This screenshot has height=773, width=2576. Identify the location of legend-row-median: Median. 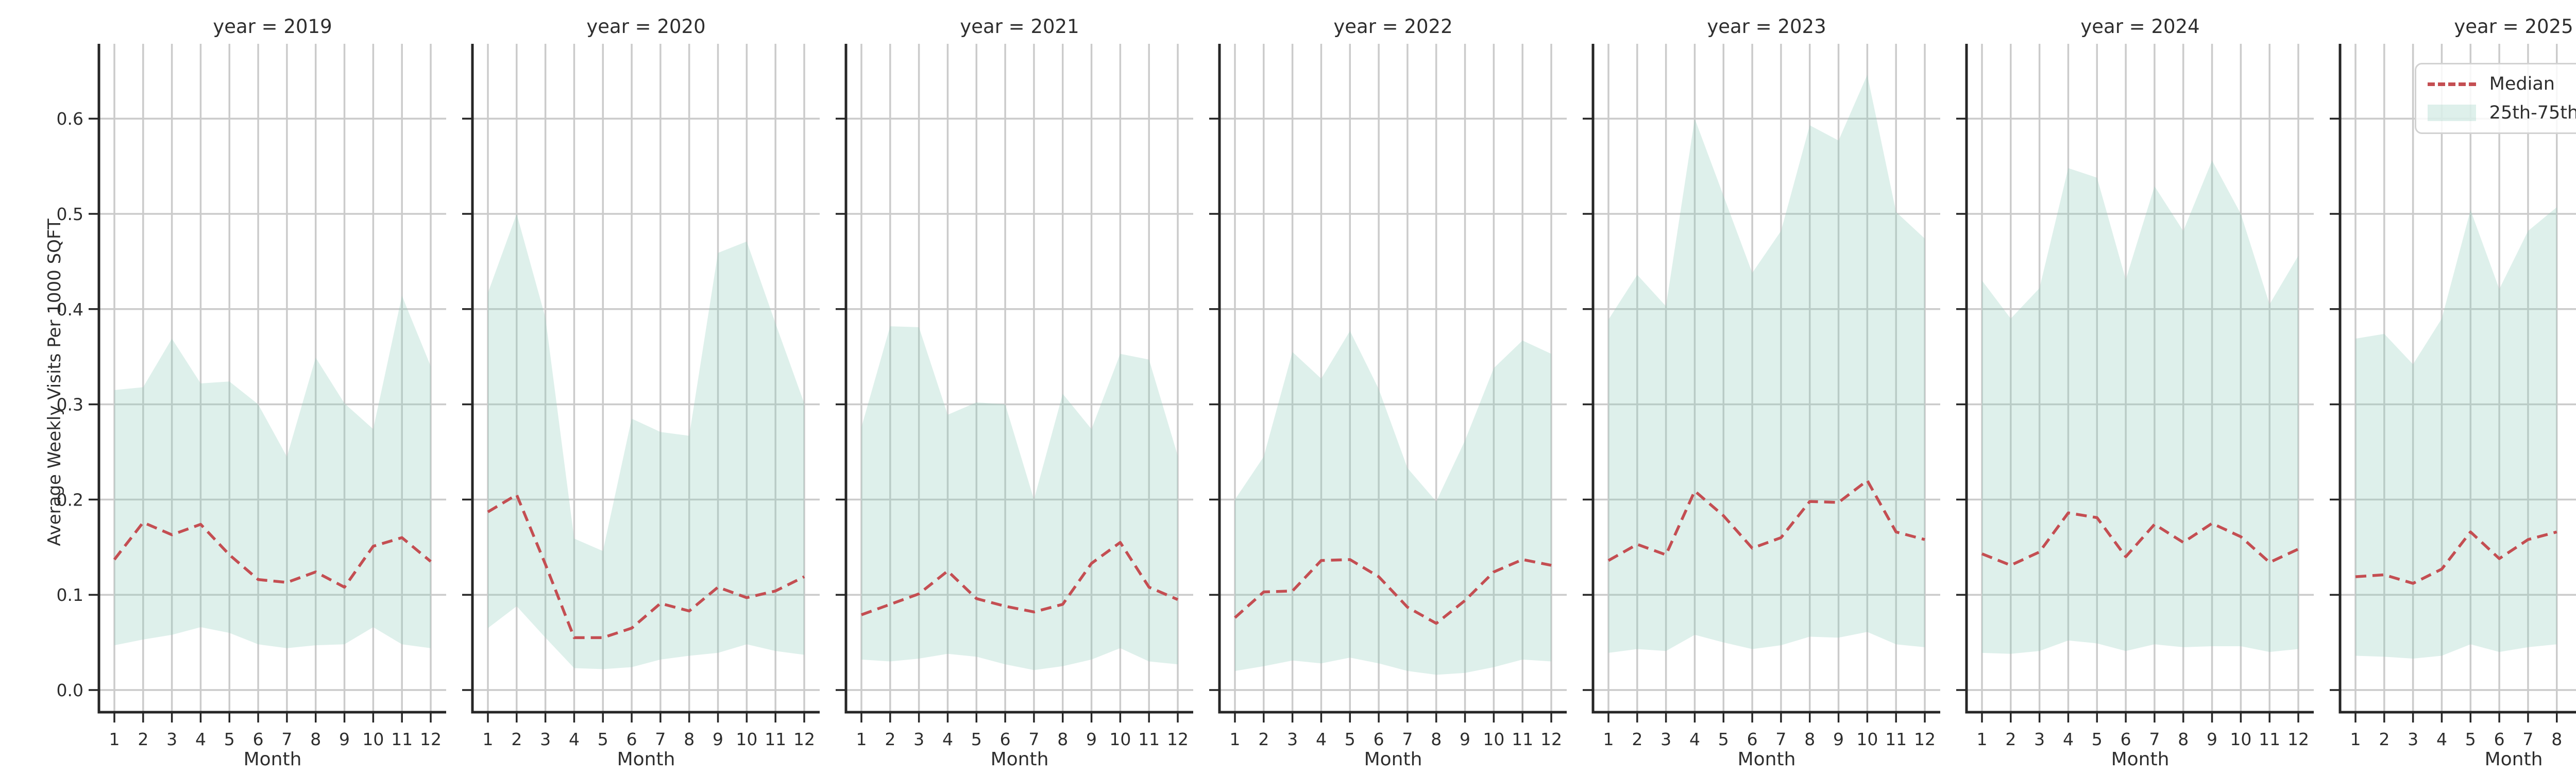
(2501, 84).